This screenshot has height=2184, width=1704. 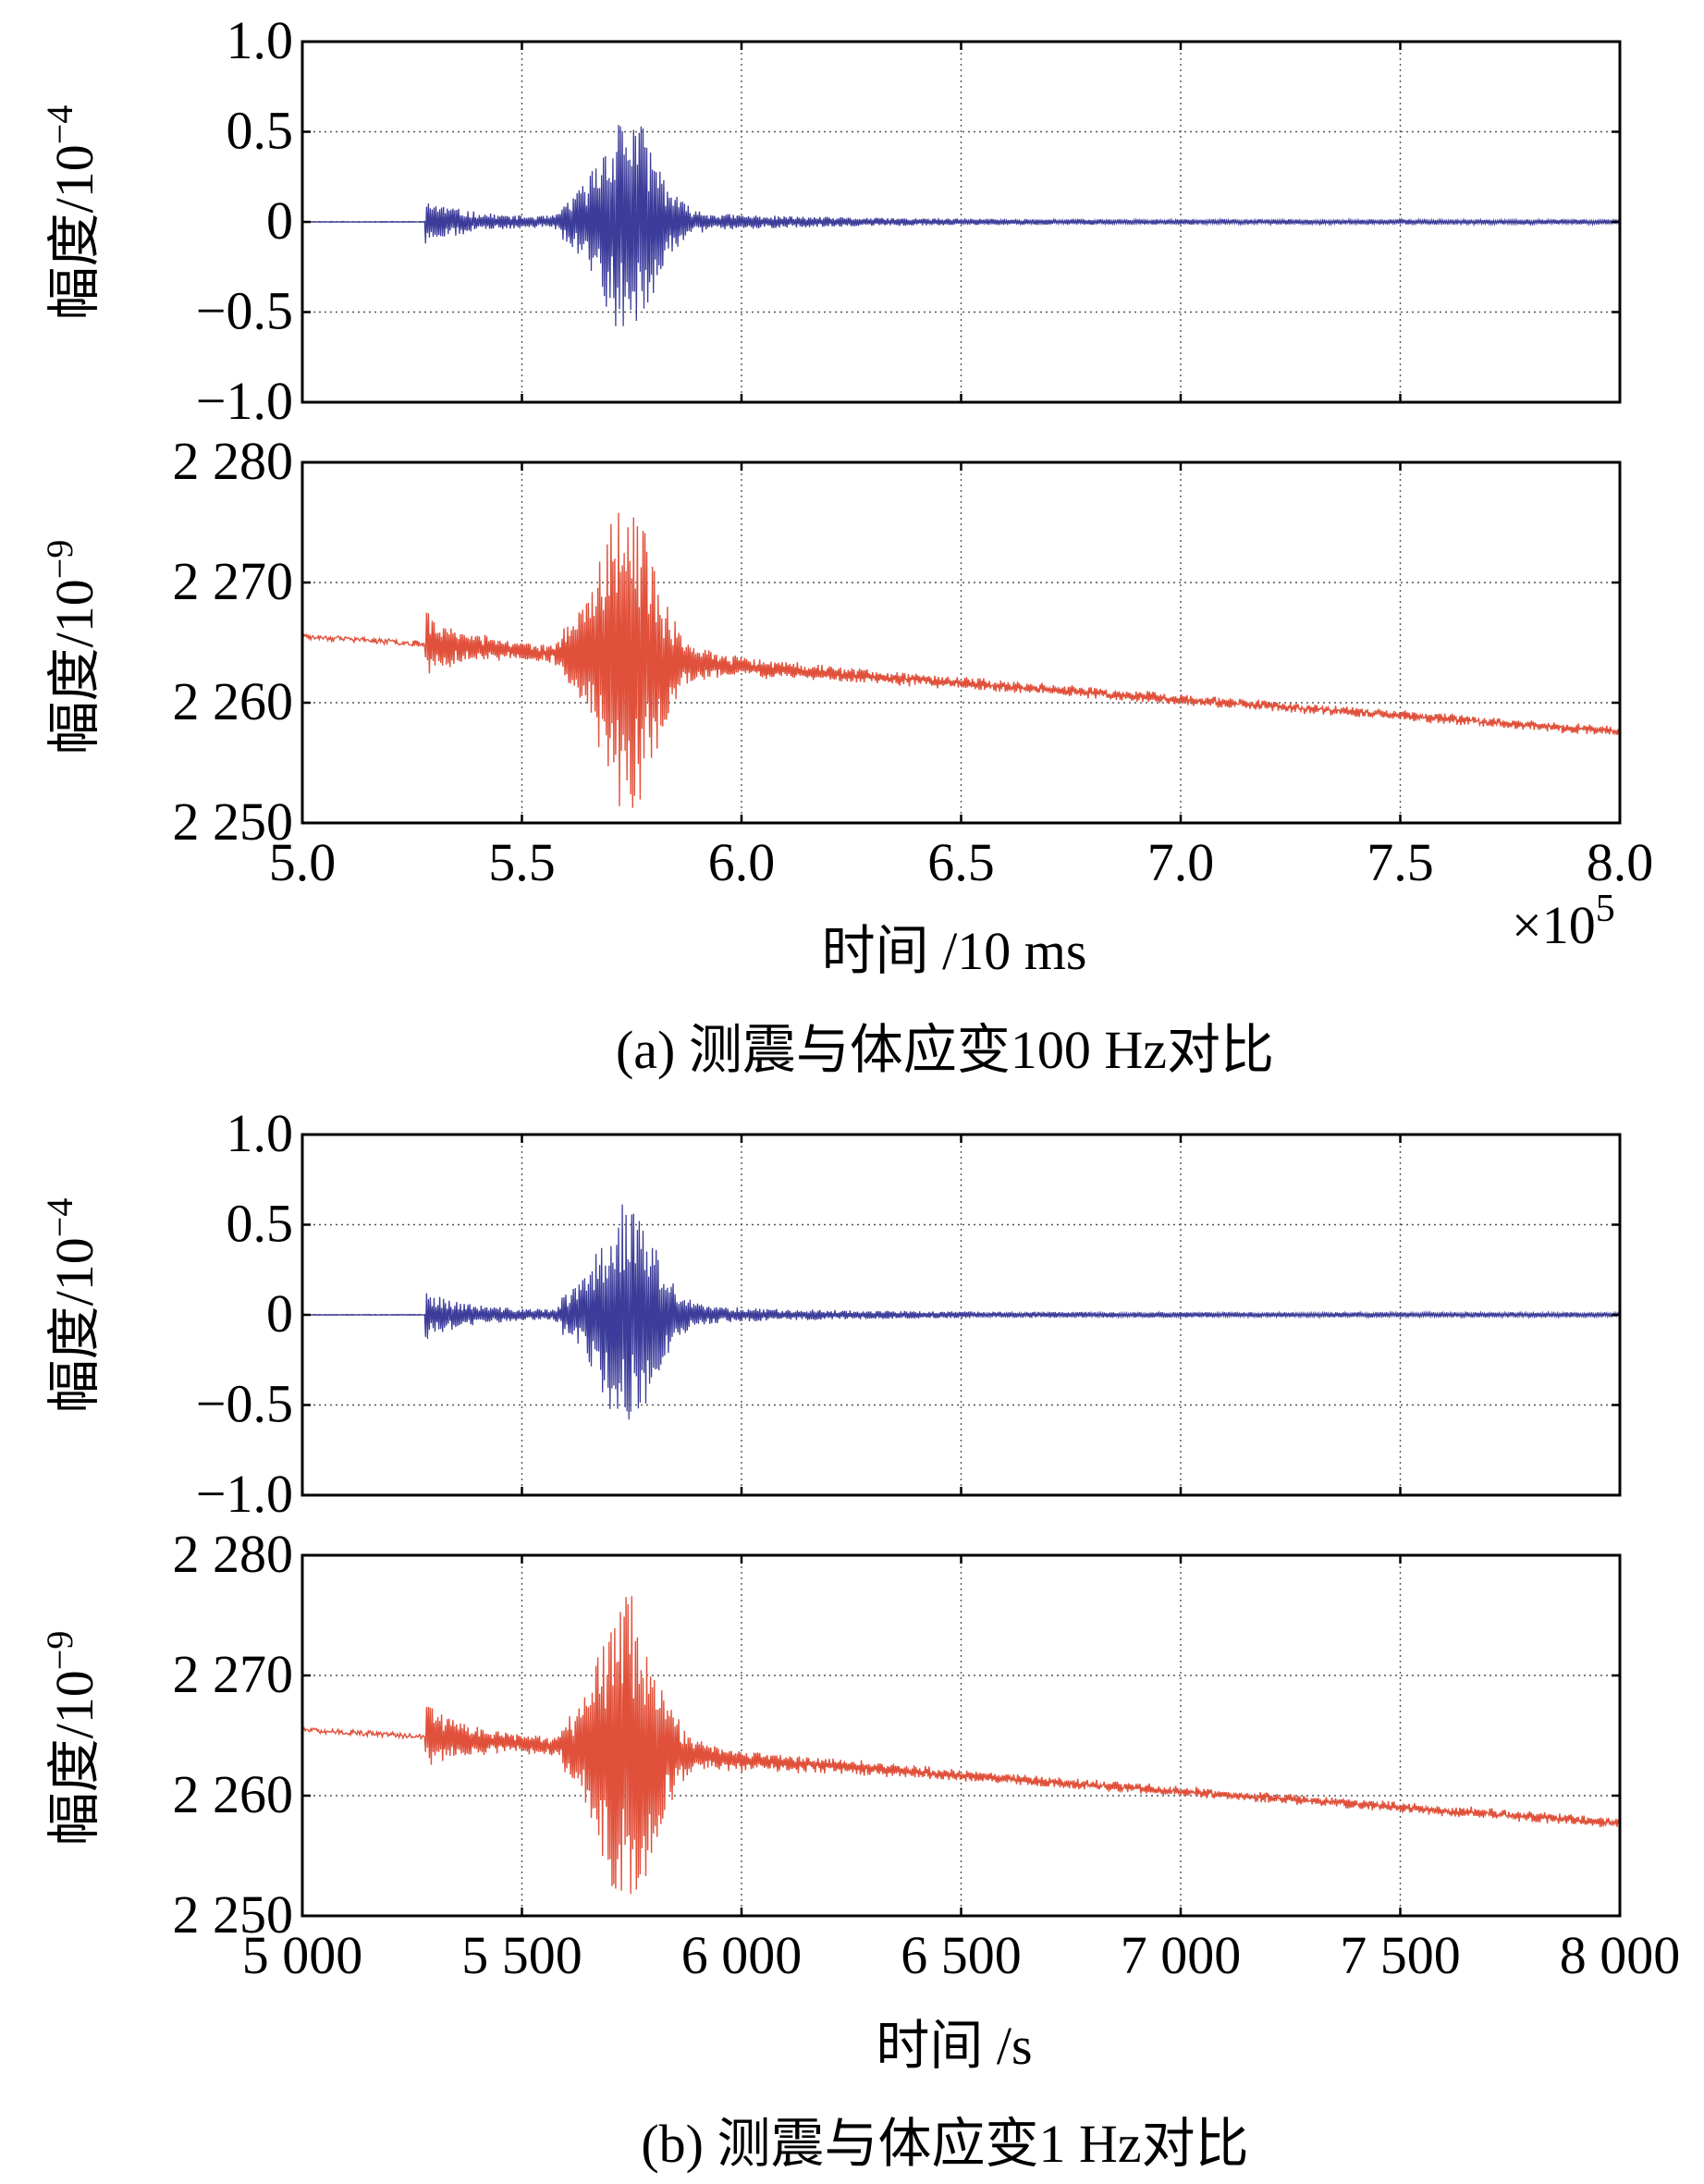 I want to click on caption-a: (a) 测震与体应变100 Hz对比, so click(x=945, y=1050).